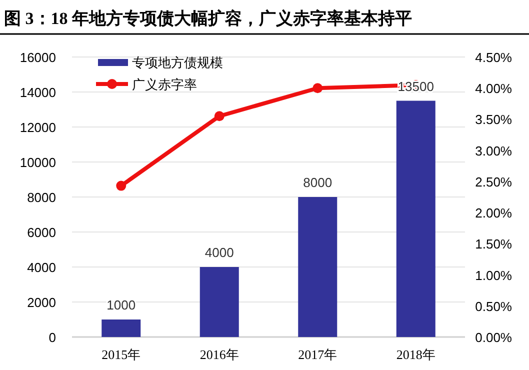 This screenshot has width=529, height=370. Describe the element at coordinates (52, 337) in the screenshot. I see `y-tick-label: 0` at that location.